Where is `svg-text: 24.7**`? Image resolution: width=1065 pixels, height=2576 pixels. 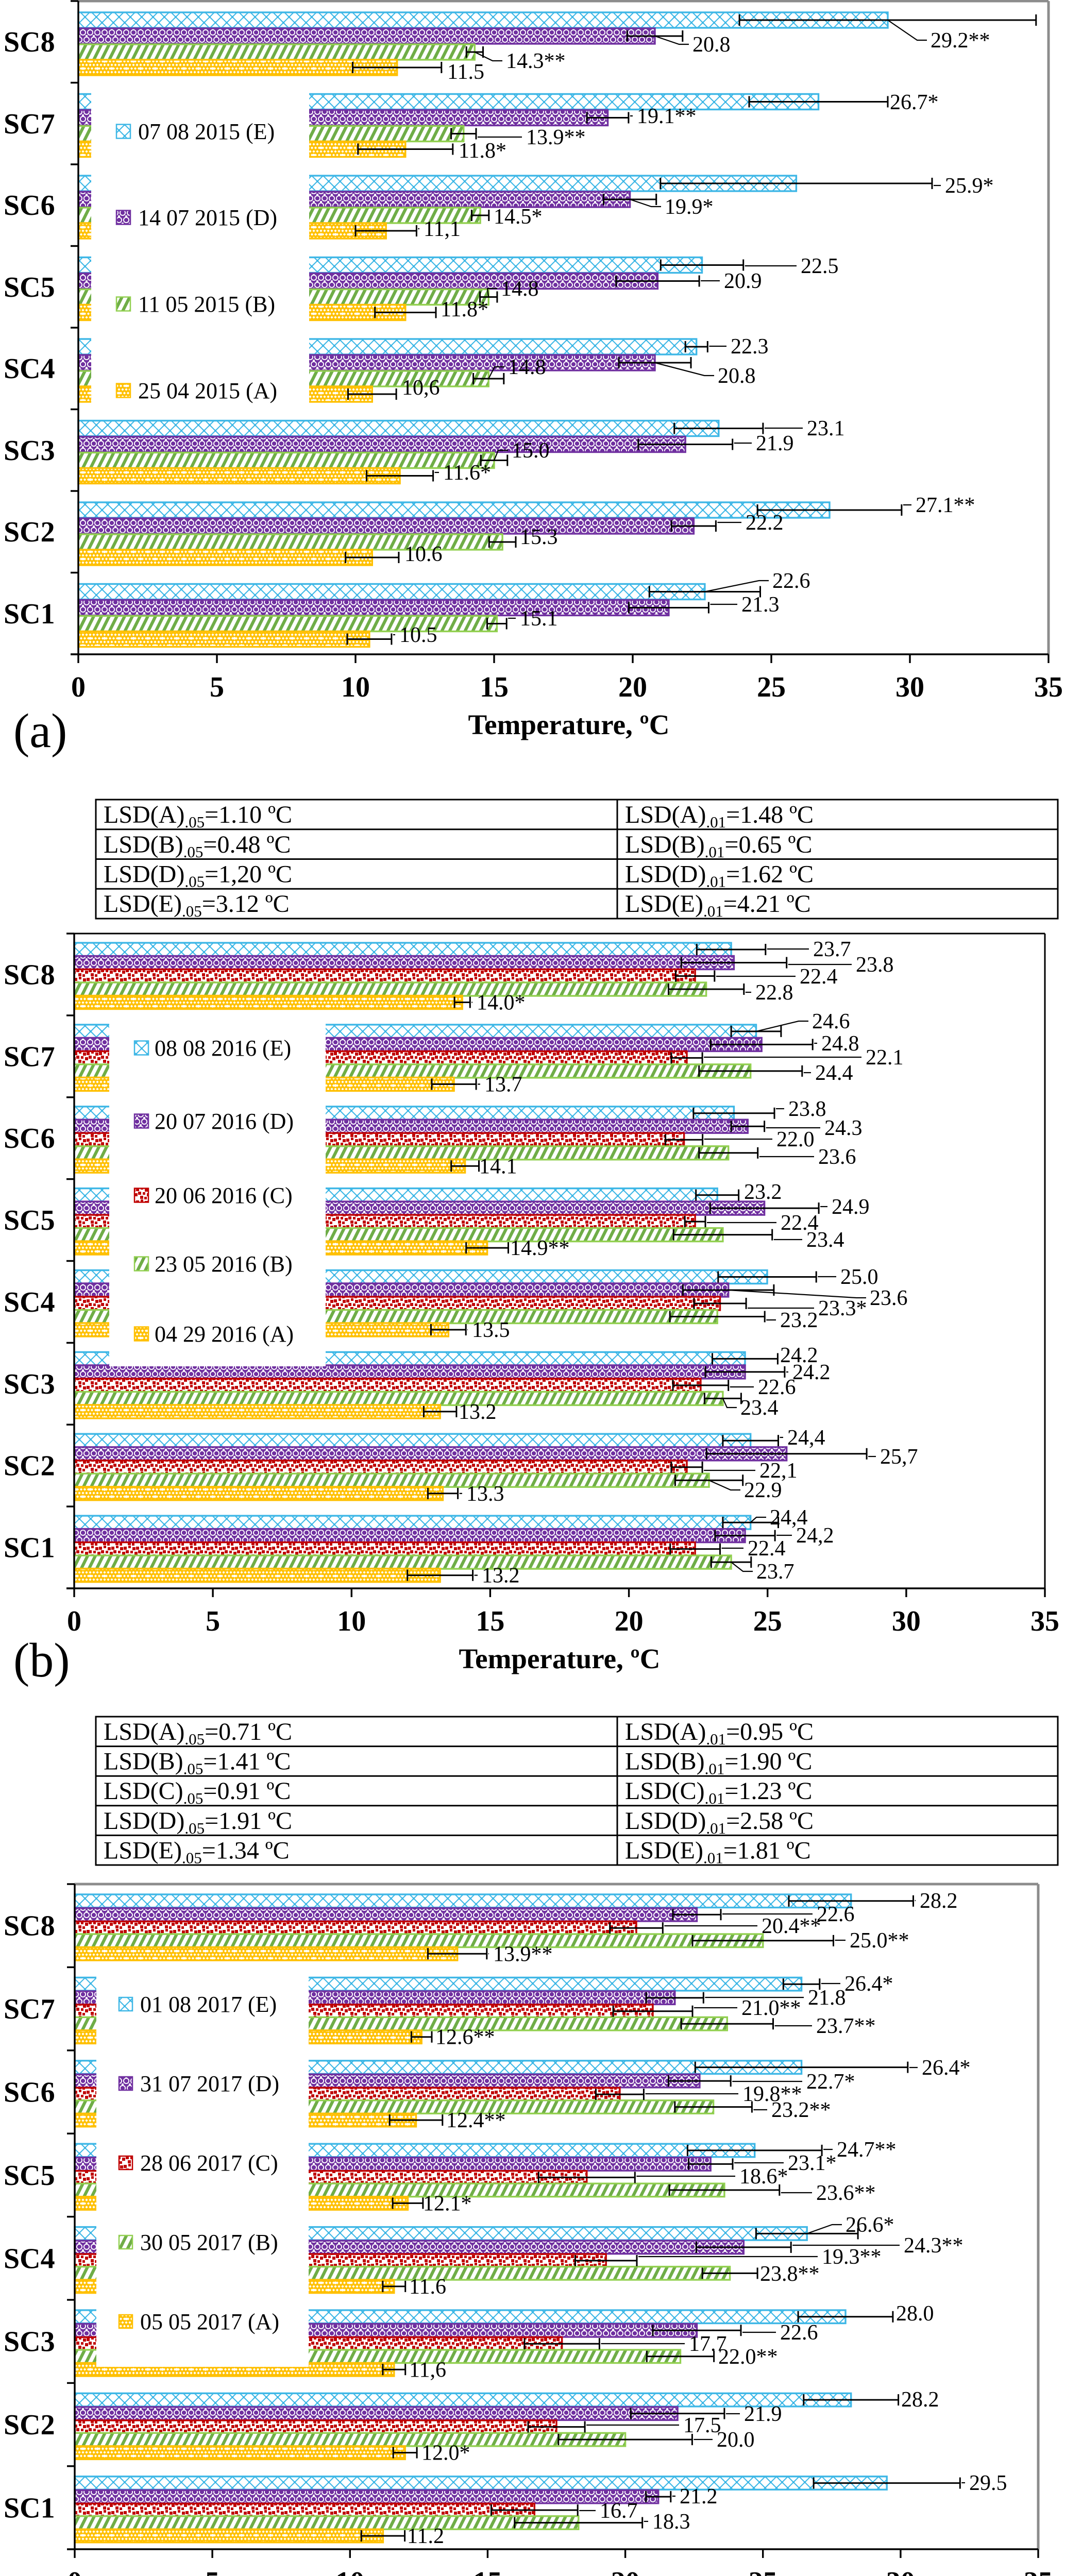
svg-text: 24.7** is located at coordinates (867, 2150).